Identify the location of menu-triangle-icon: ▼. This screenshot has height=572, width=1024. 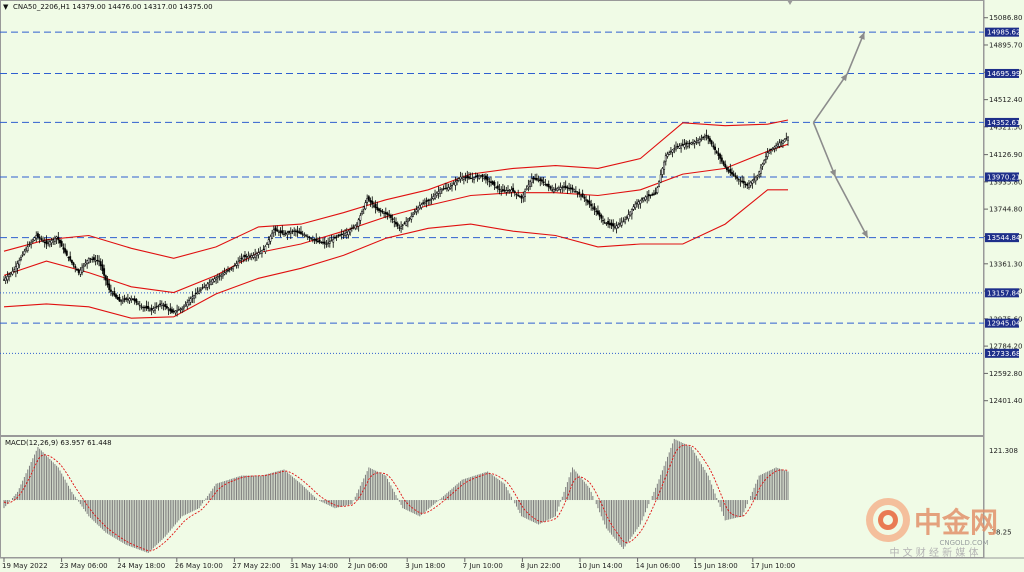
(6, 7).